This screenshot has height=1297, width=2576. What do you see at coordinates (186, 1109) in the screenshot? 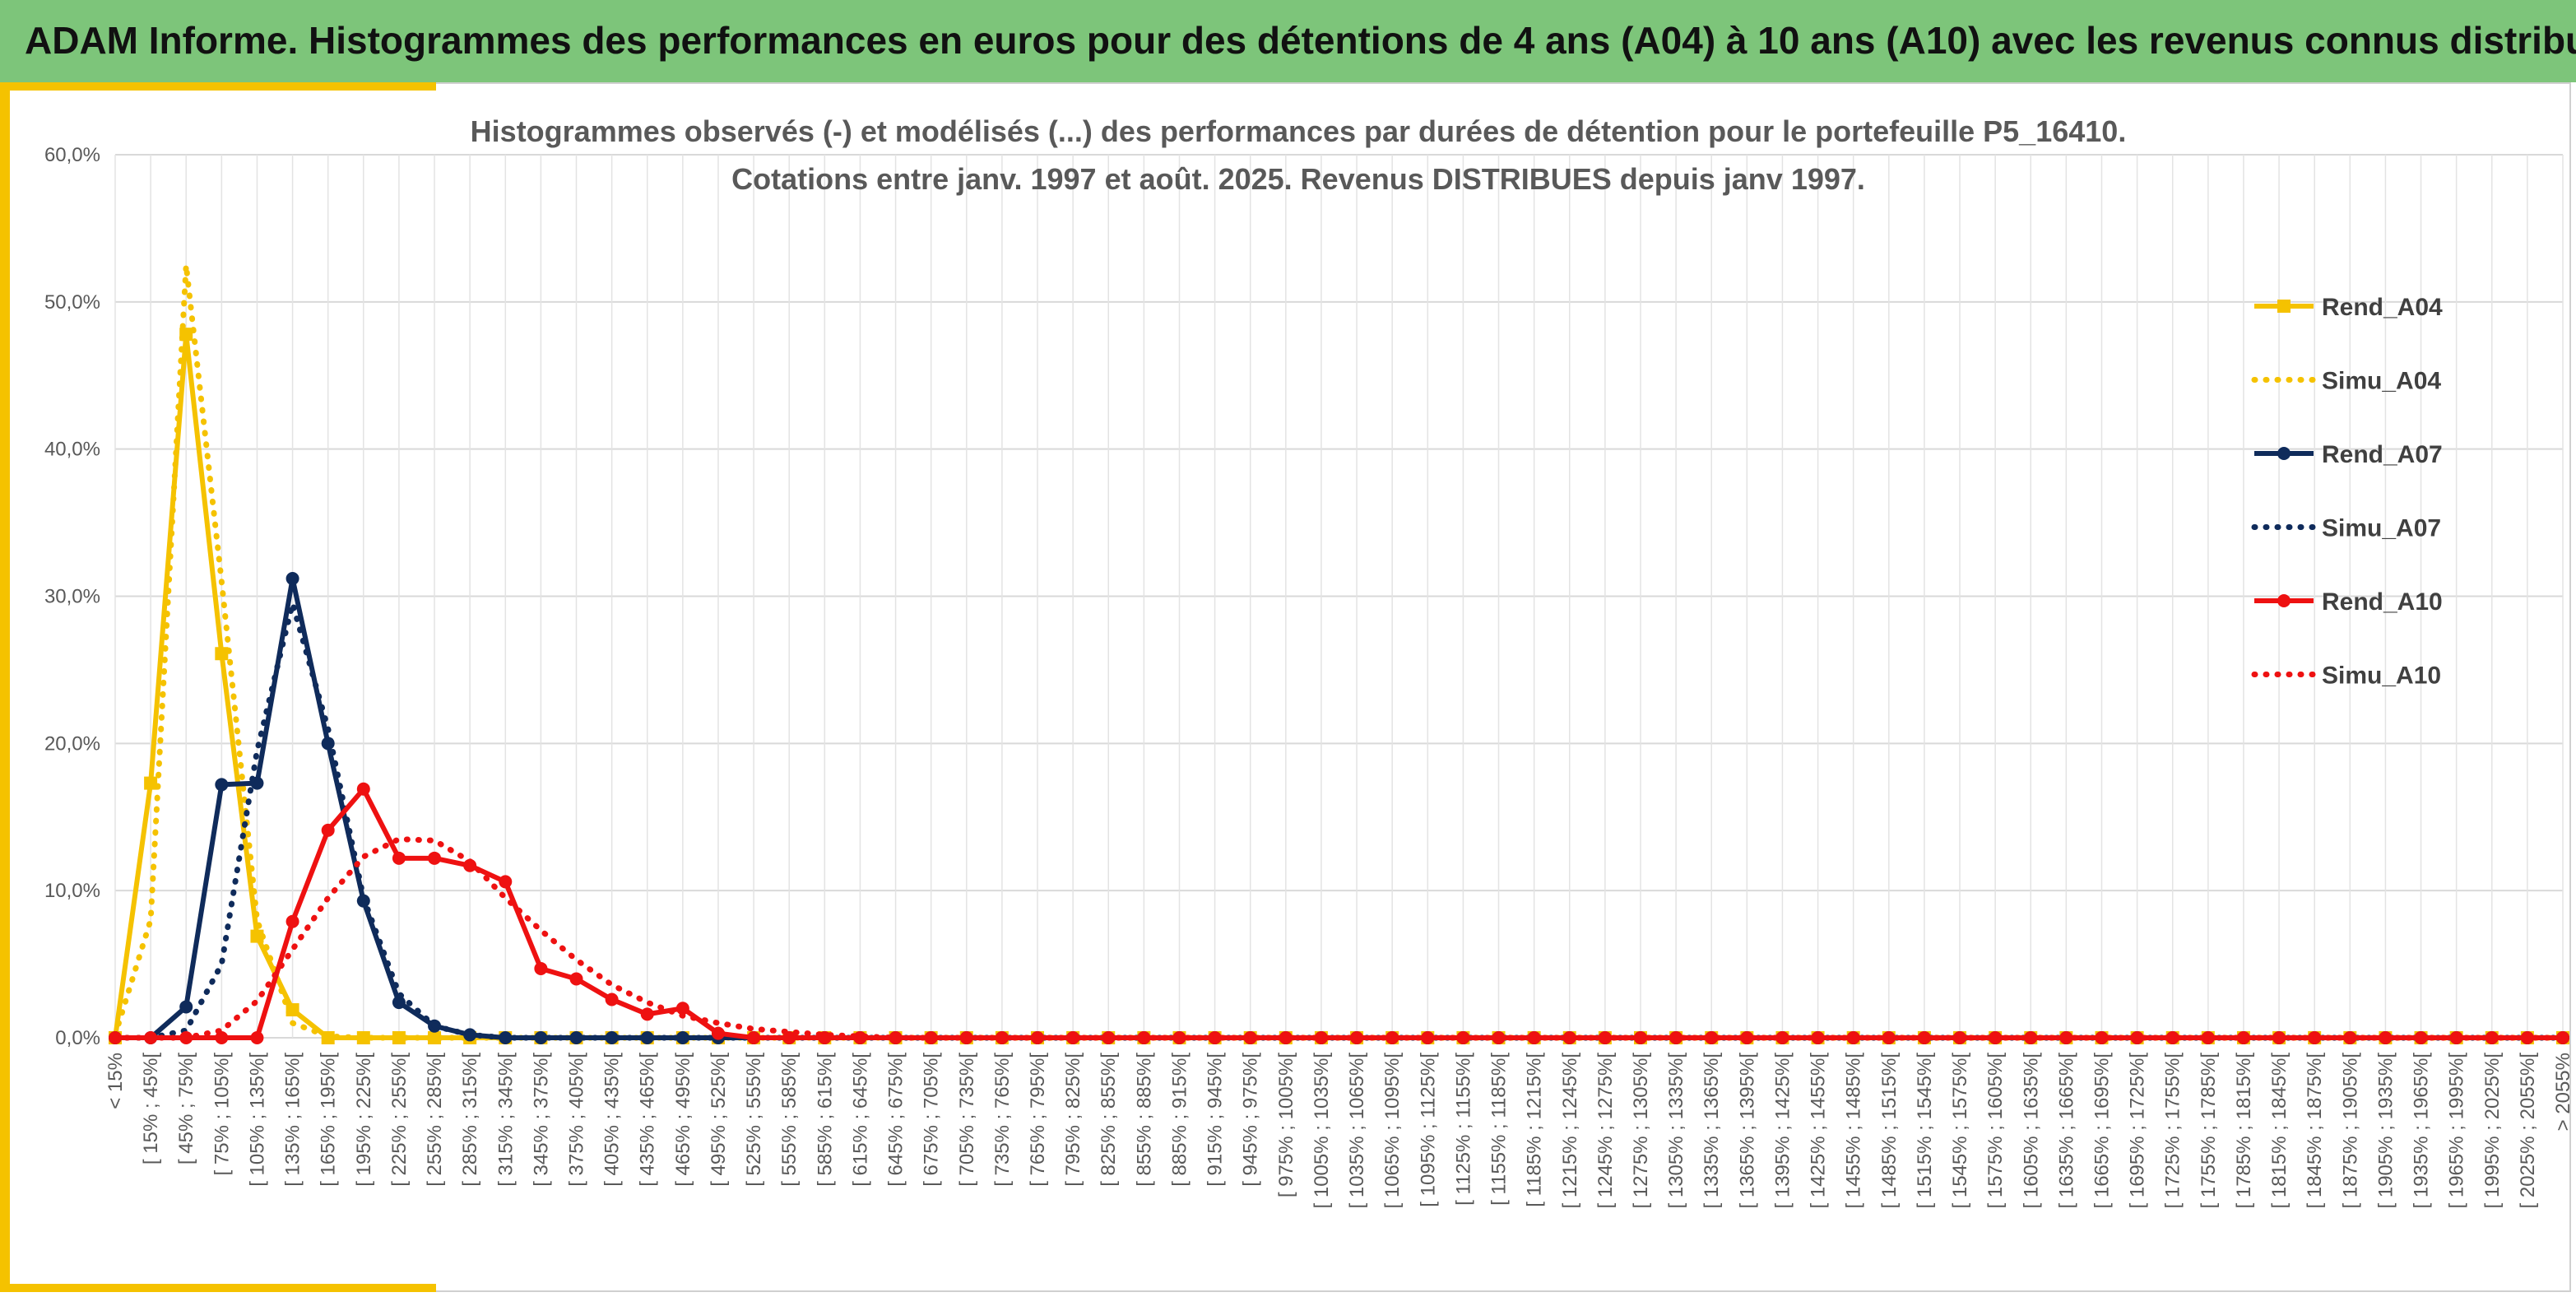
I see `x-tick-label: [ 45% ; 75%[` at bounding box center [186, 1109].